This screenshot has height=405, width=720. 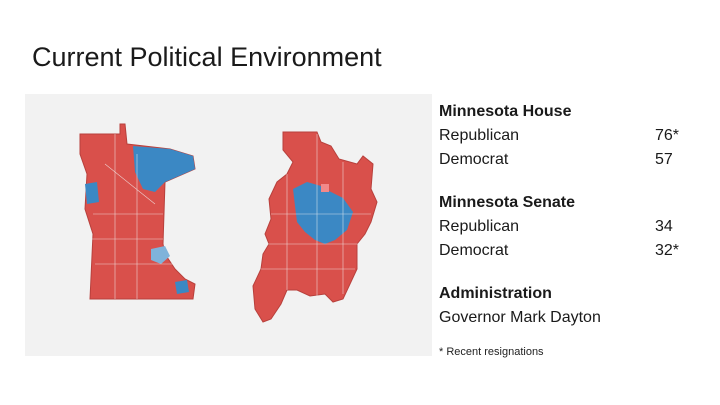 What do you see at coordinates (207, 57) in the screenshot?
I see `slide-title: Current Political Environment` at bounding box center [207, 57].